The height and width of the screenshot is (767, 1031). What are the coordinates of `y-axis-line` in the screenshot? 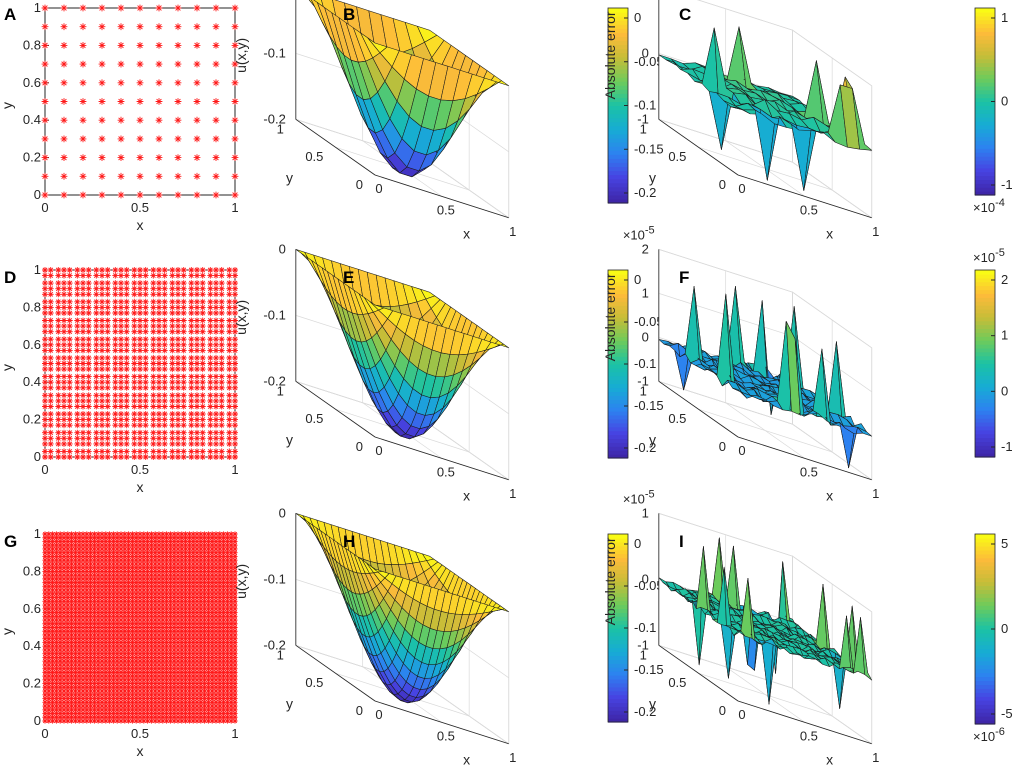 It's located at (698, 147).